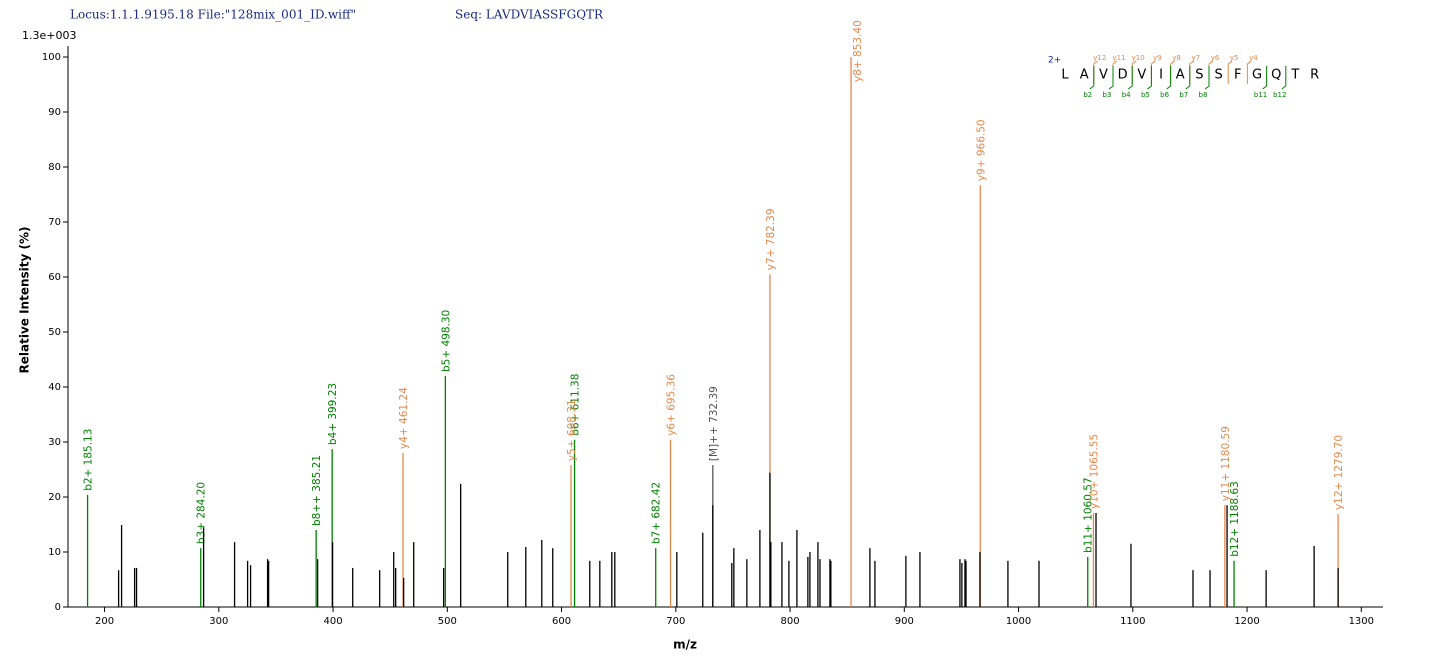 This screenshot has height=667, width=1436. I want to click on y-tick-label: 60, so click(54, 277).